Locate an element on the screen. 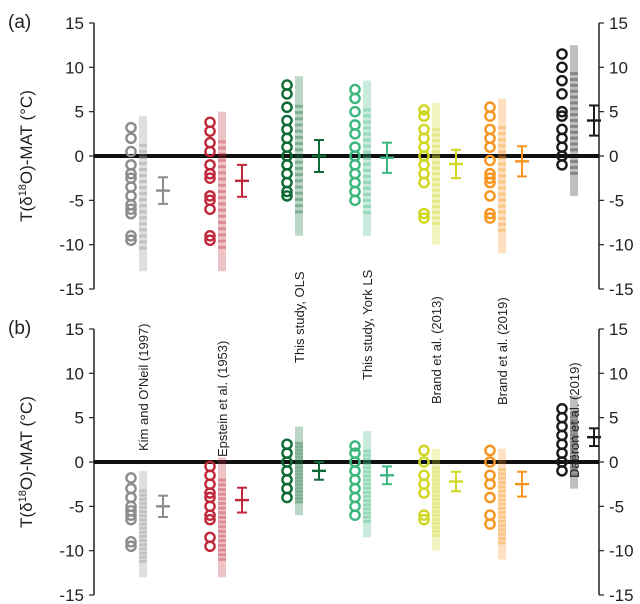 This screenshot has height=604, width=640. y-tick-label-right: 10 is located at coordinates (618, 67).